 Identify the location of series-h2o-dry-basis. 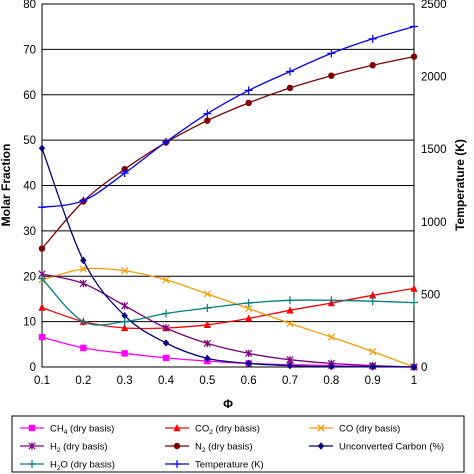
(228, 300).